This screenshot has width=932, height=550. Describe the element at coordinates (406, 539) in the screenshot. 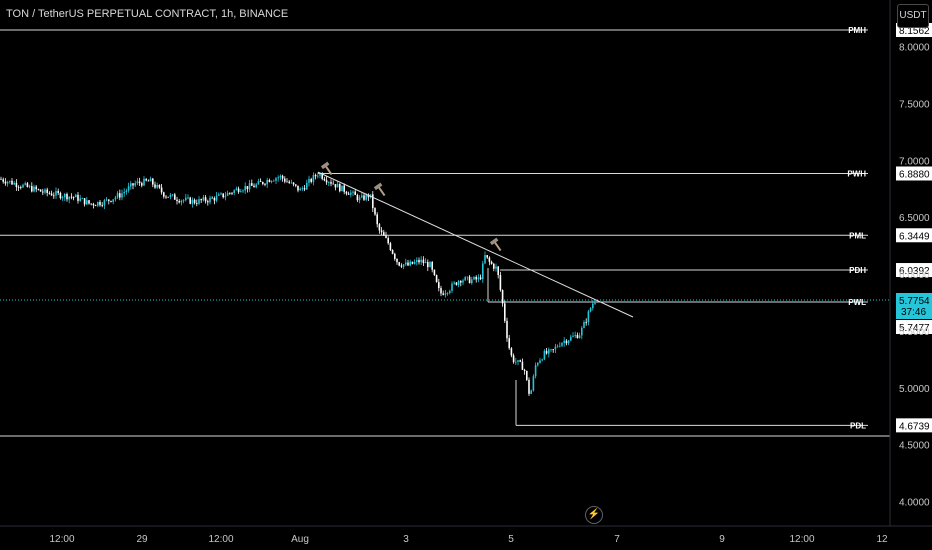

I see `x-tick-label: 3` at that location.